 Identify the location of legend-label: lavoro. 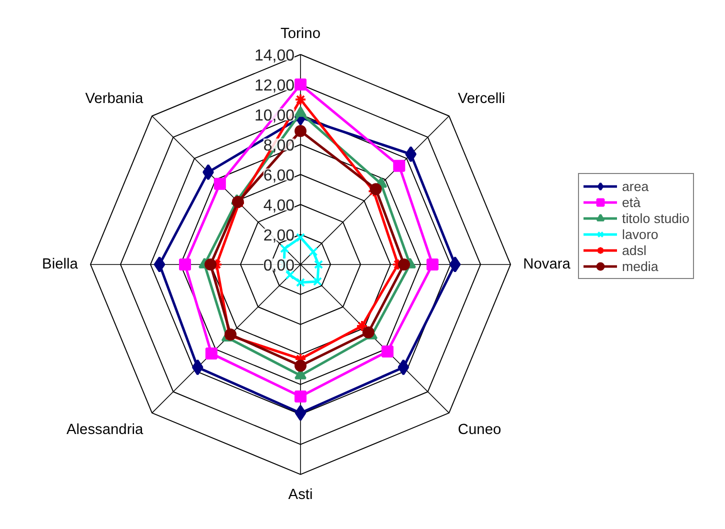
(640, 234).